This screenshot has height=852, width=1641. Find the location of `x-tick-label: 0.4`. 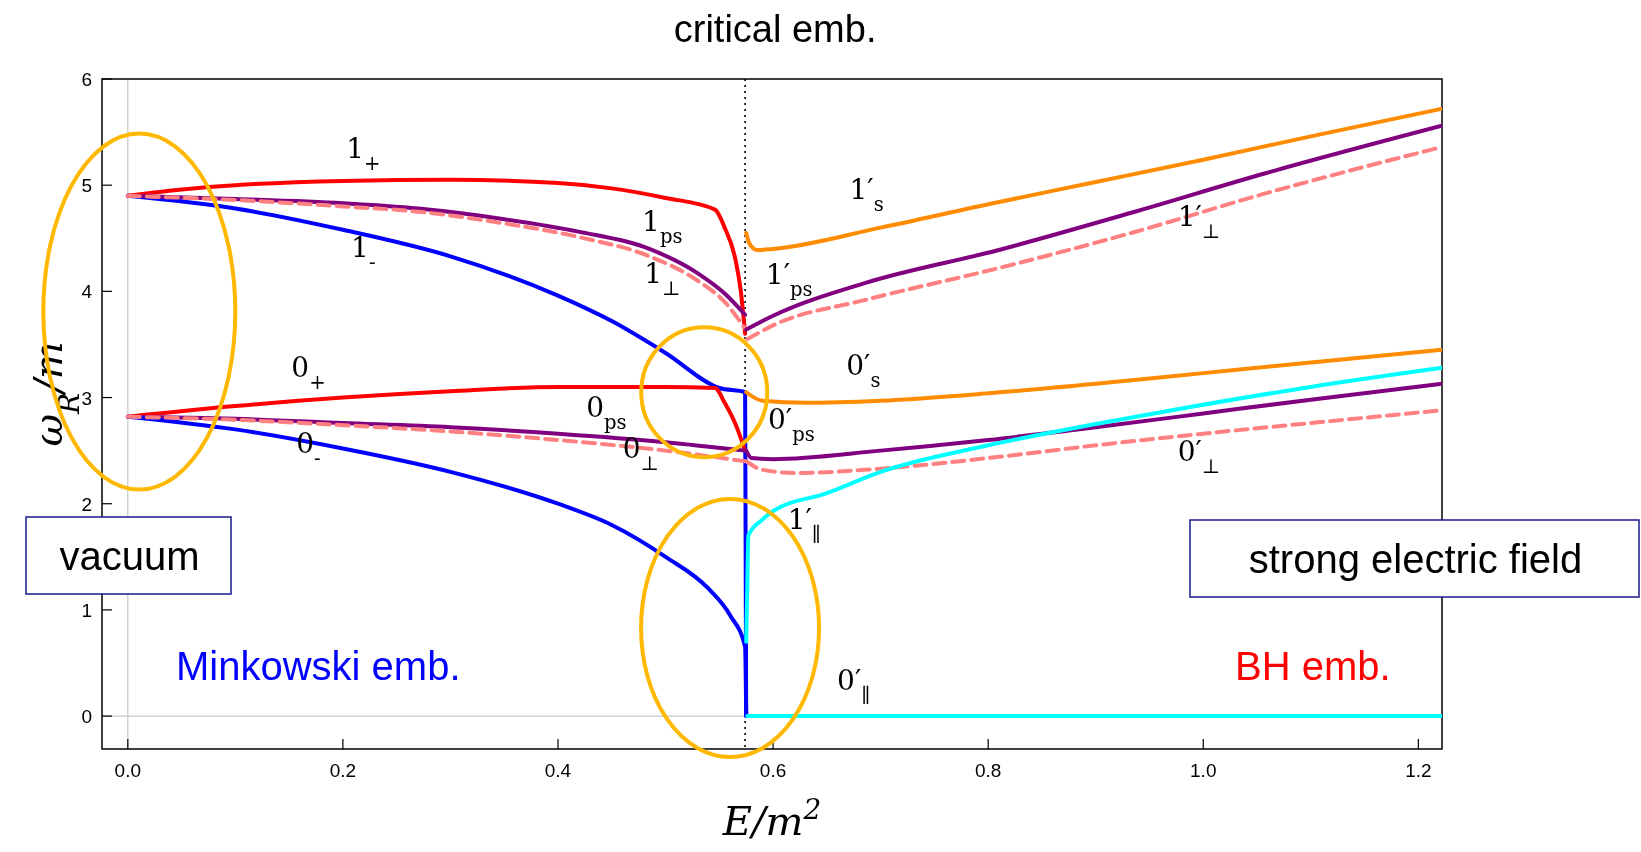

x-tick-label: 0.4 is located at coordinates (558, 770).